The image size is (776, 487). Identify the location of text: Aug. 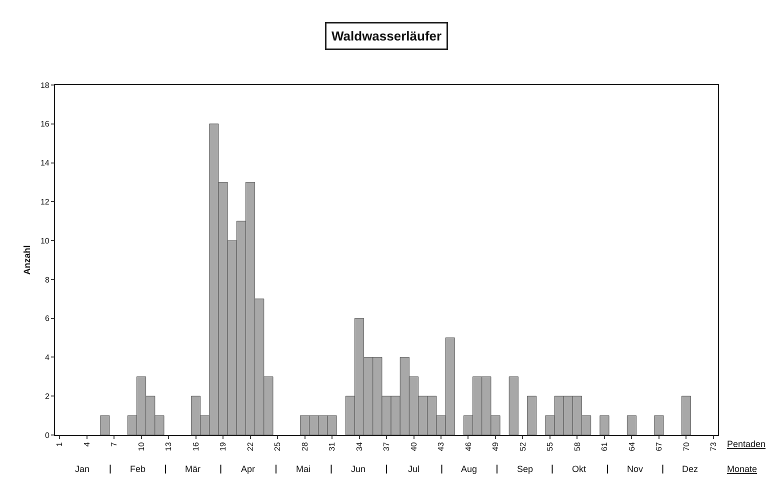
(469, 469).